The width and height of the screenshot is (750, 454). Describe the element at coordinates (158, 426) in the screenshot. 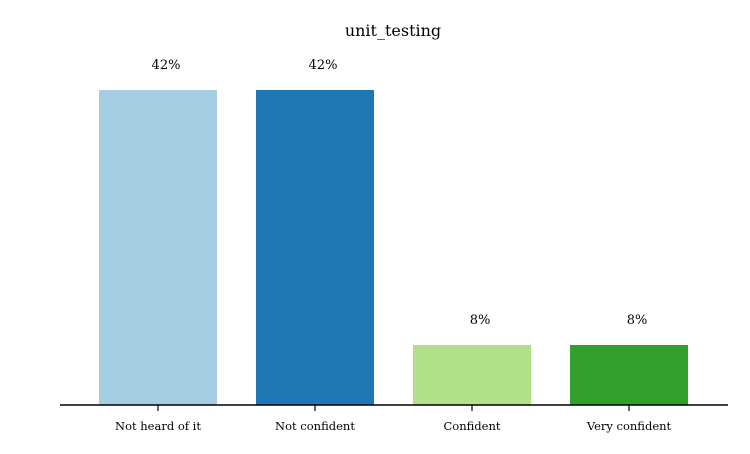

I see `x-tick-label: Not heard of it` at that location.